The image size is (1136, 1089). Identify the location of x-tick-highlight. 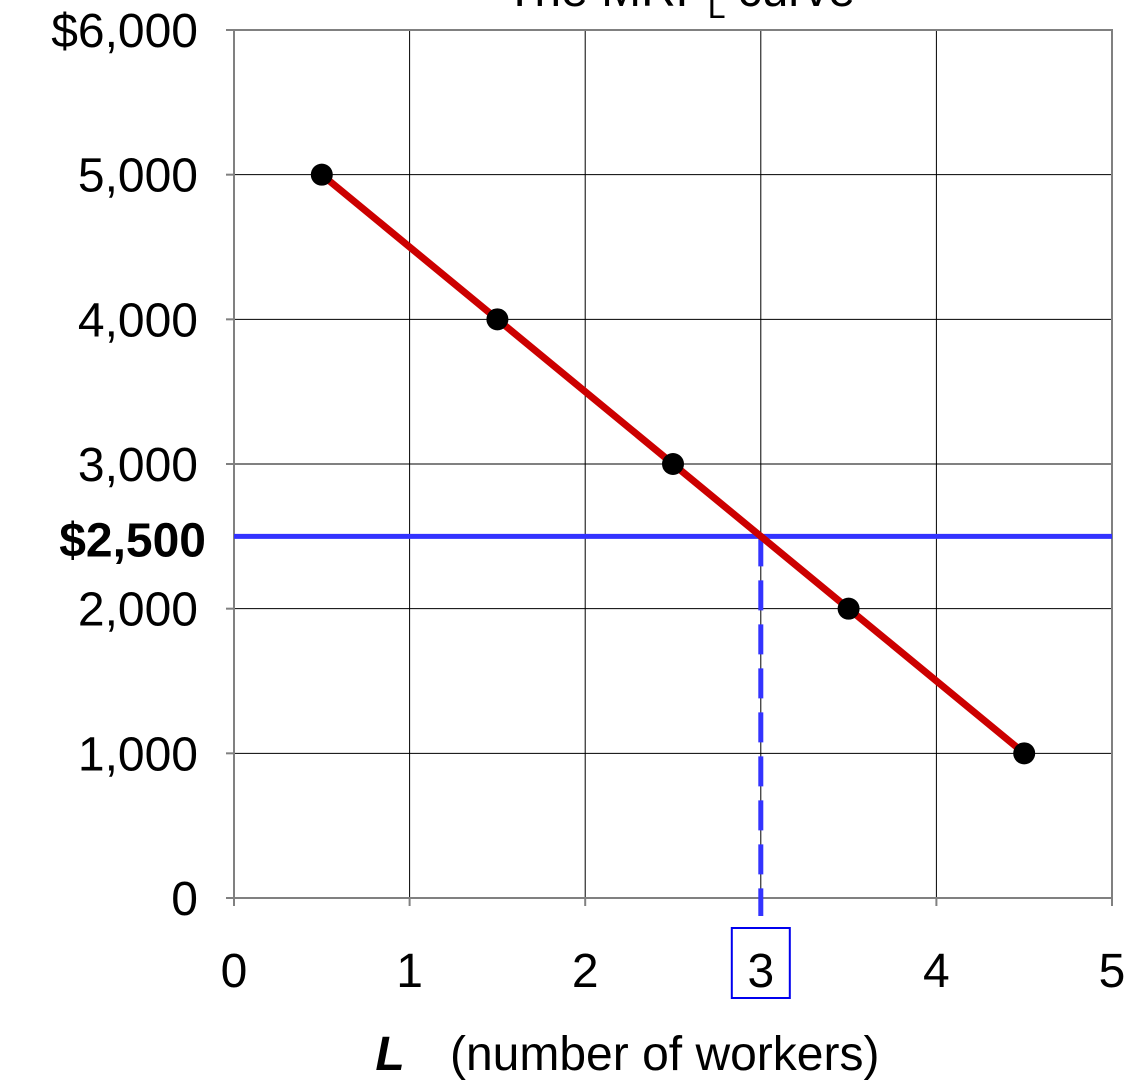
(760, 963).